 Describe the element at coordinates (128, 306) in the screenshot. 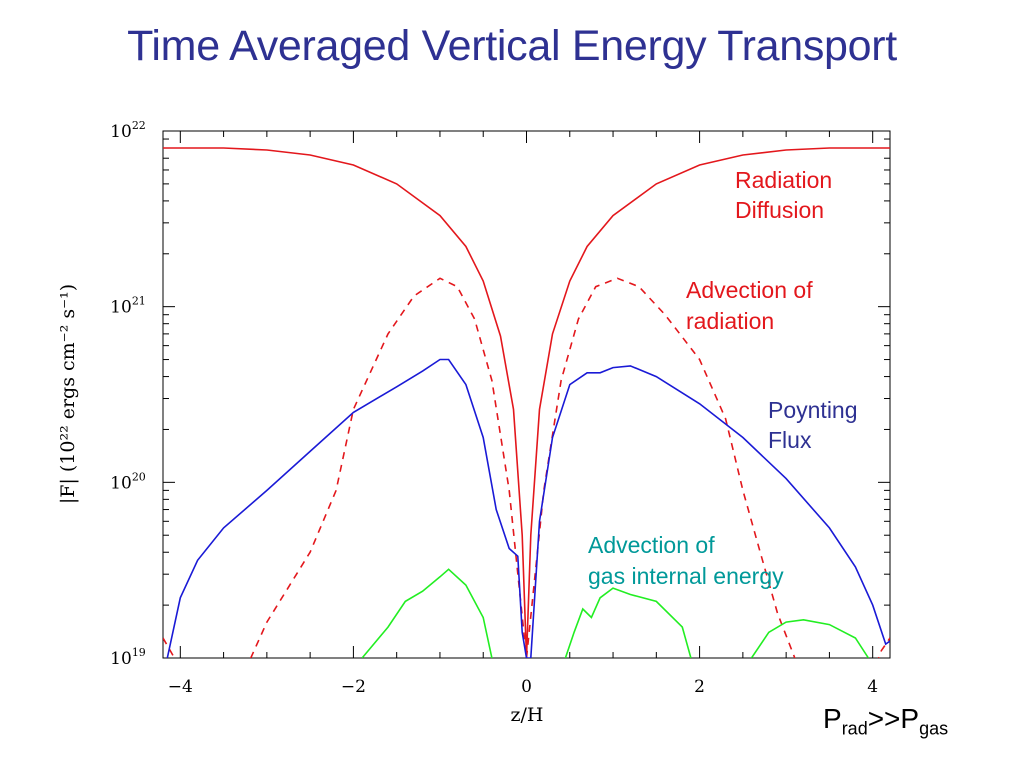

I see `y-tick-label: 1021` at that location.